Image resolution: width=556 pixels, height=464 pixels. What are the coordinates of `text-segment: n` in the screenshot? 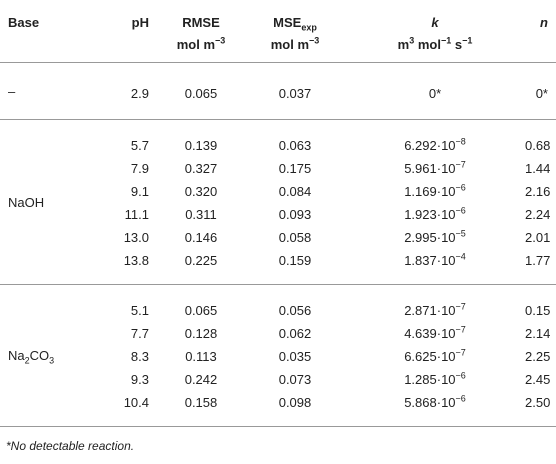 It's located at (544, 22).